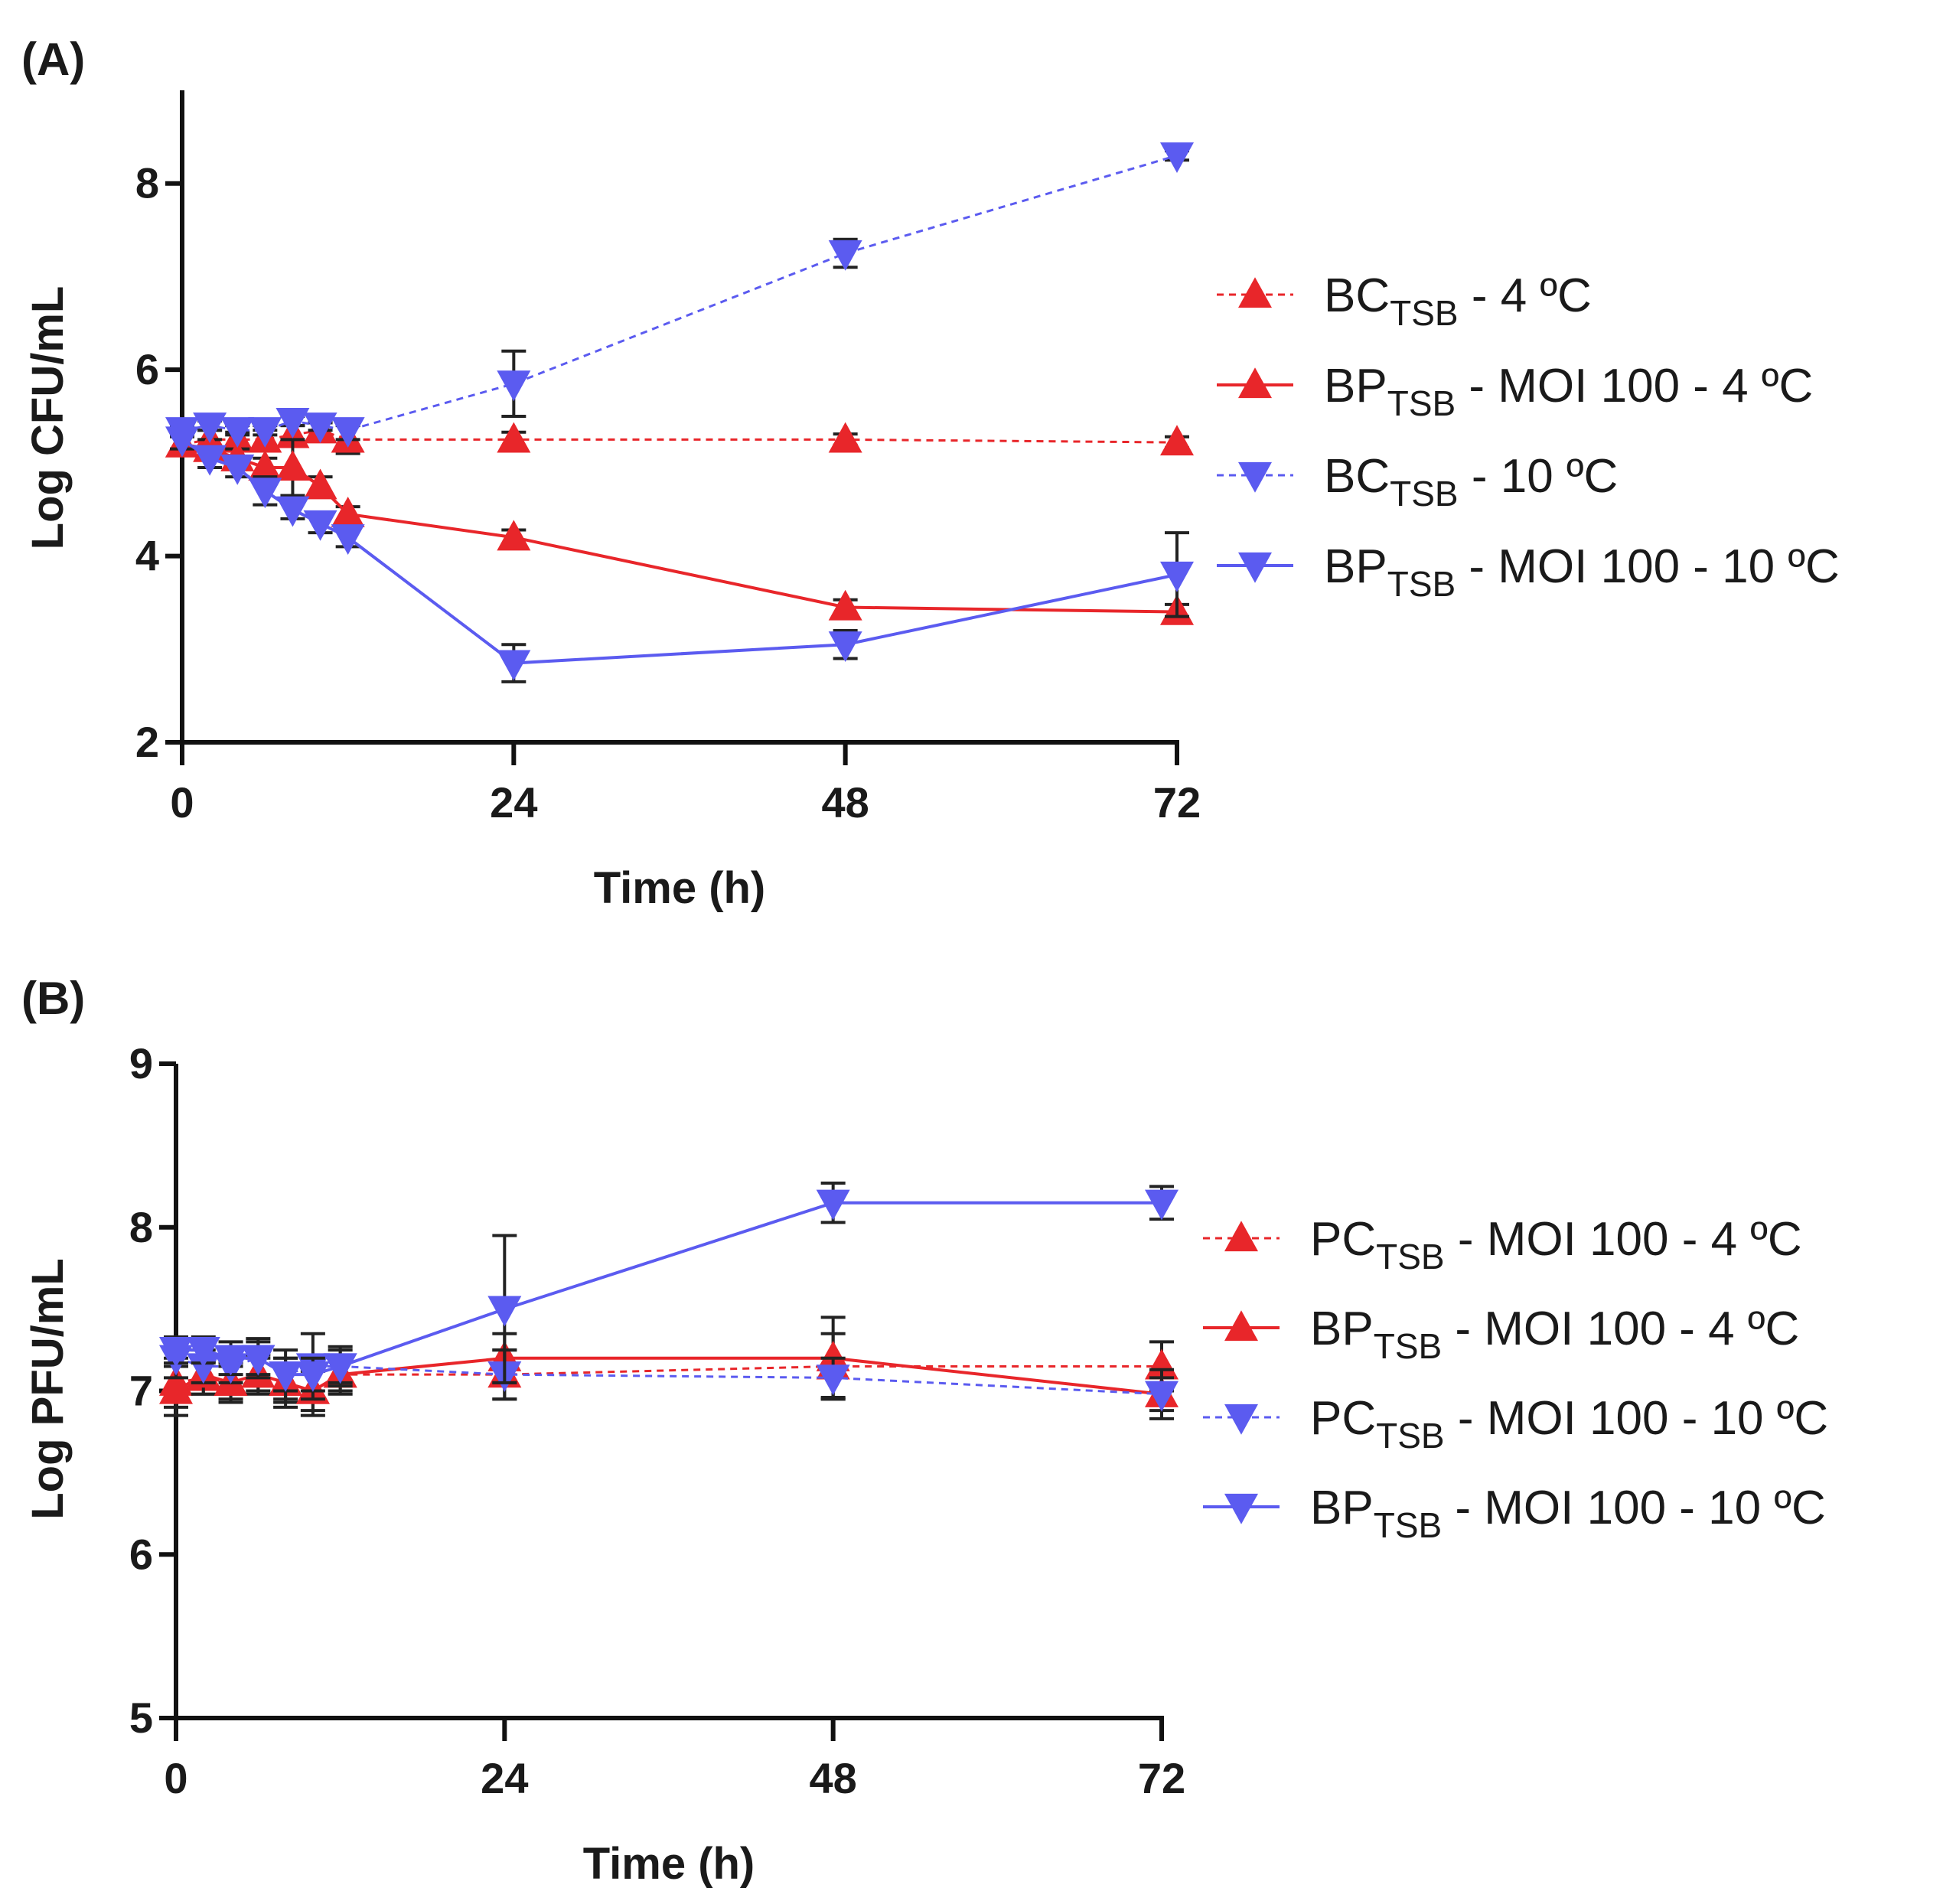 Image resolution: width=1943 pixels, height=1904 pixels. Describe the element at coordinates (48, 418) in the screenshot. I see `y-axis-title: Log CFU/mL` at that location.